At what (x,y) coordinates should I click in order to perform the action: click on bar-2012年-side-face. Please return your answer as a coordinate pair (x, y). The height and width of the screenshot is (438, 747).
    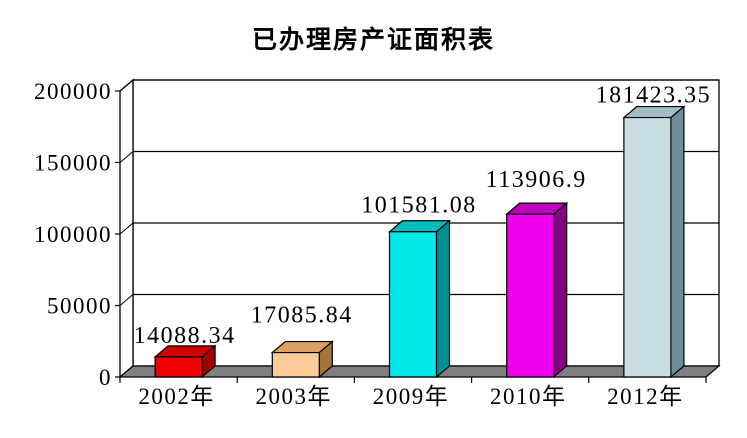
    Looking at the image, I should click on (677, 242).